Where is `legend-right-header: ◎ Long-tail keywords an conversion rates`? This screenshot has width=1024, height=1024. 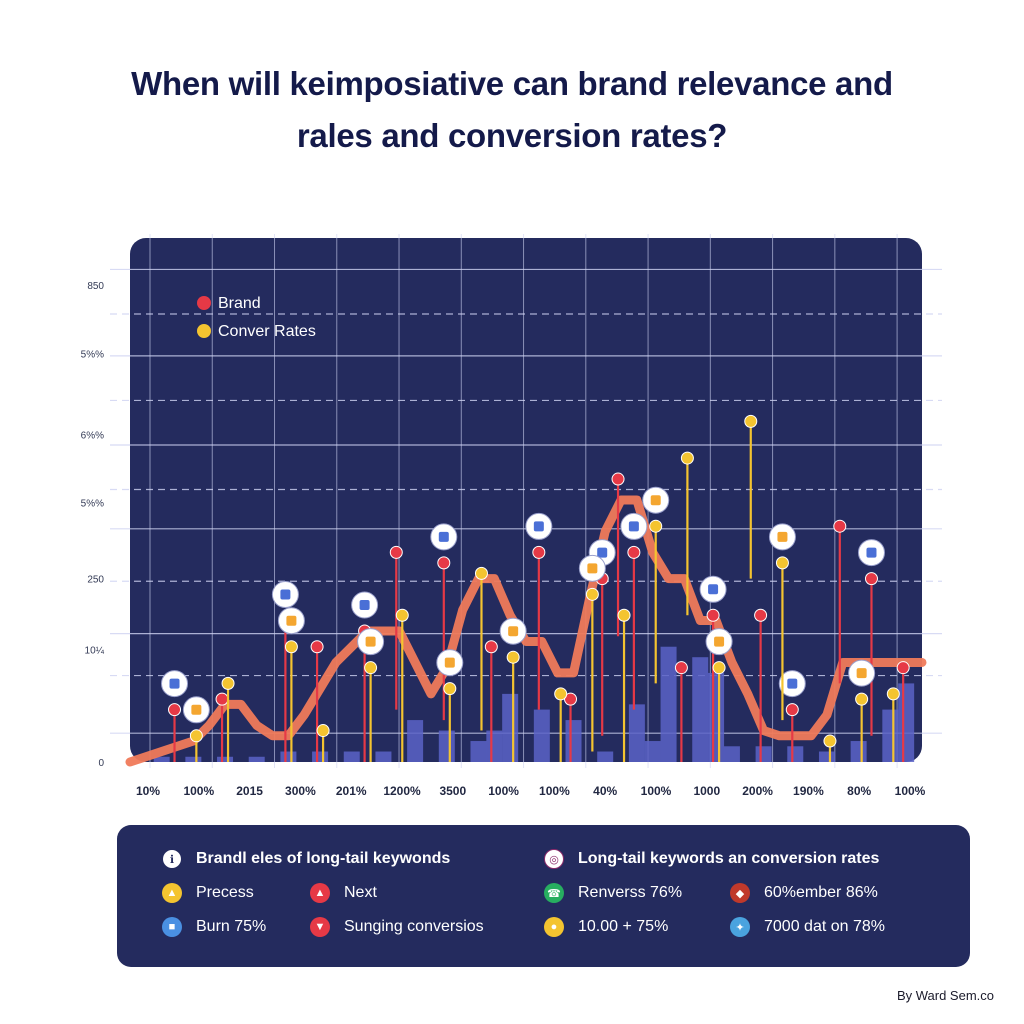
legend-right-header: ◎ Long-tail keywords an conversion rates is located at coordinates (711, 859).